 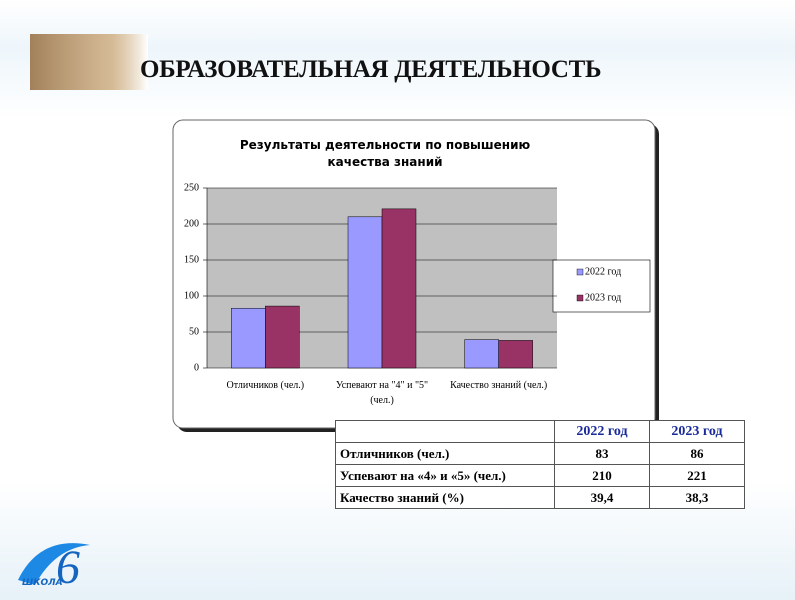 I want to click on table-corner, so click(x=445, y=431).